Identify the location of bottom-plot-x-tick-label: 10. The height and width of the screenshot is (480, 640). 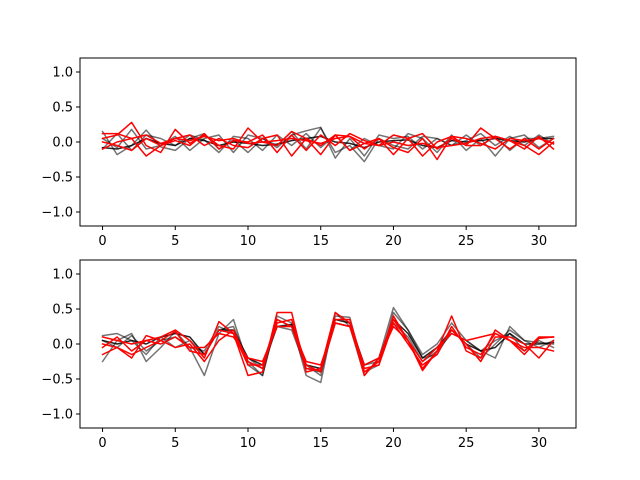
(248, 443).